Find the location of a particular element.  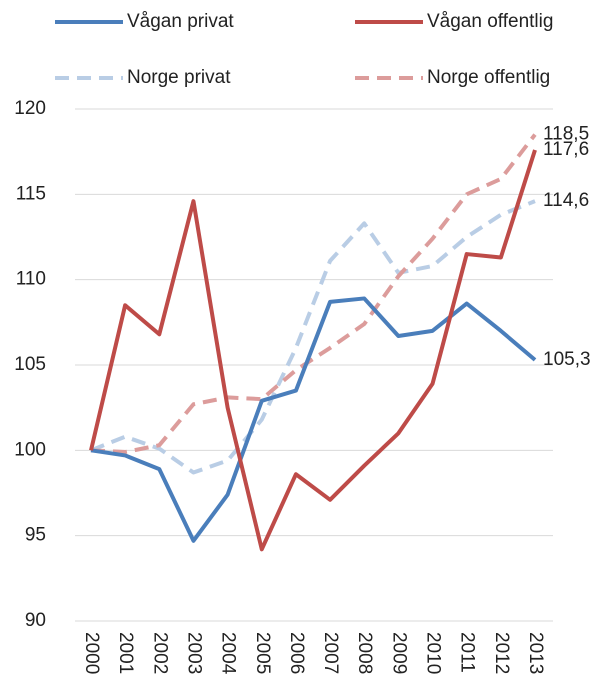

x-tick-label: 2000 is located at coordinates (91, 653).